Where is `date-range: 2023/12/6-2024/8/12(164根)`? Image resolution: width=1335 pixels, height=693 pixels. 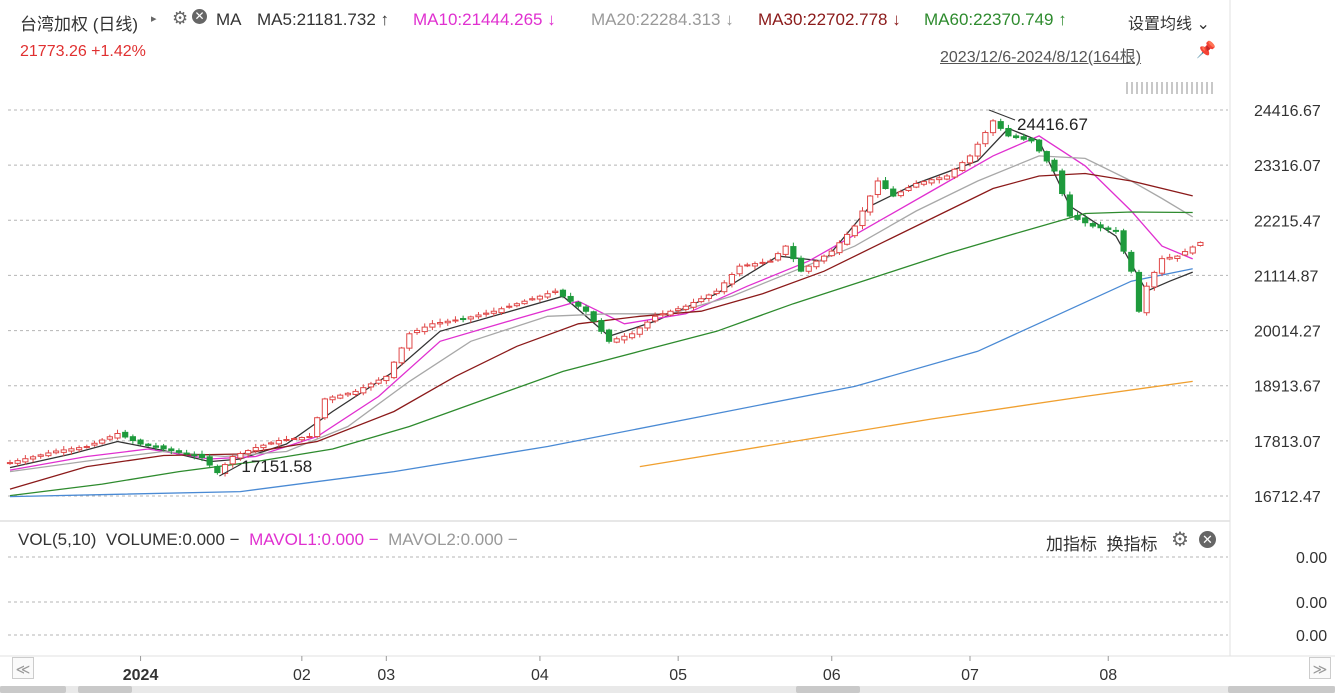 date-range: 2023/12/6-2024/8/12(164根) is located at coordinates (1041, 57).